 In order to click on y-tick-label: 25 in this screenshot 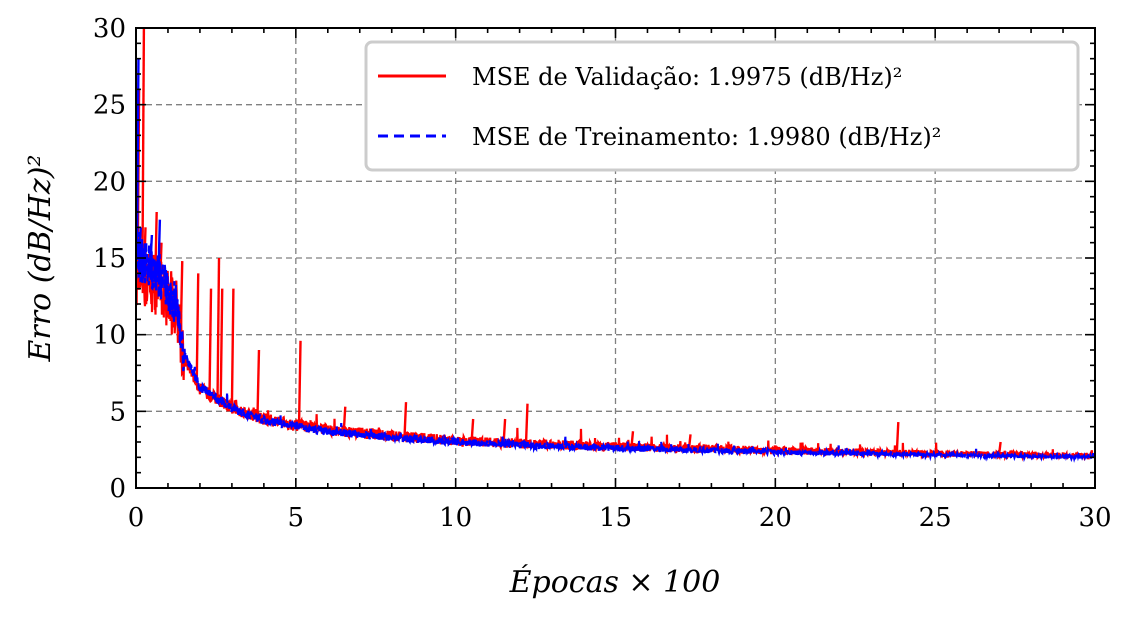, I will do `click(109, 106)`.